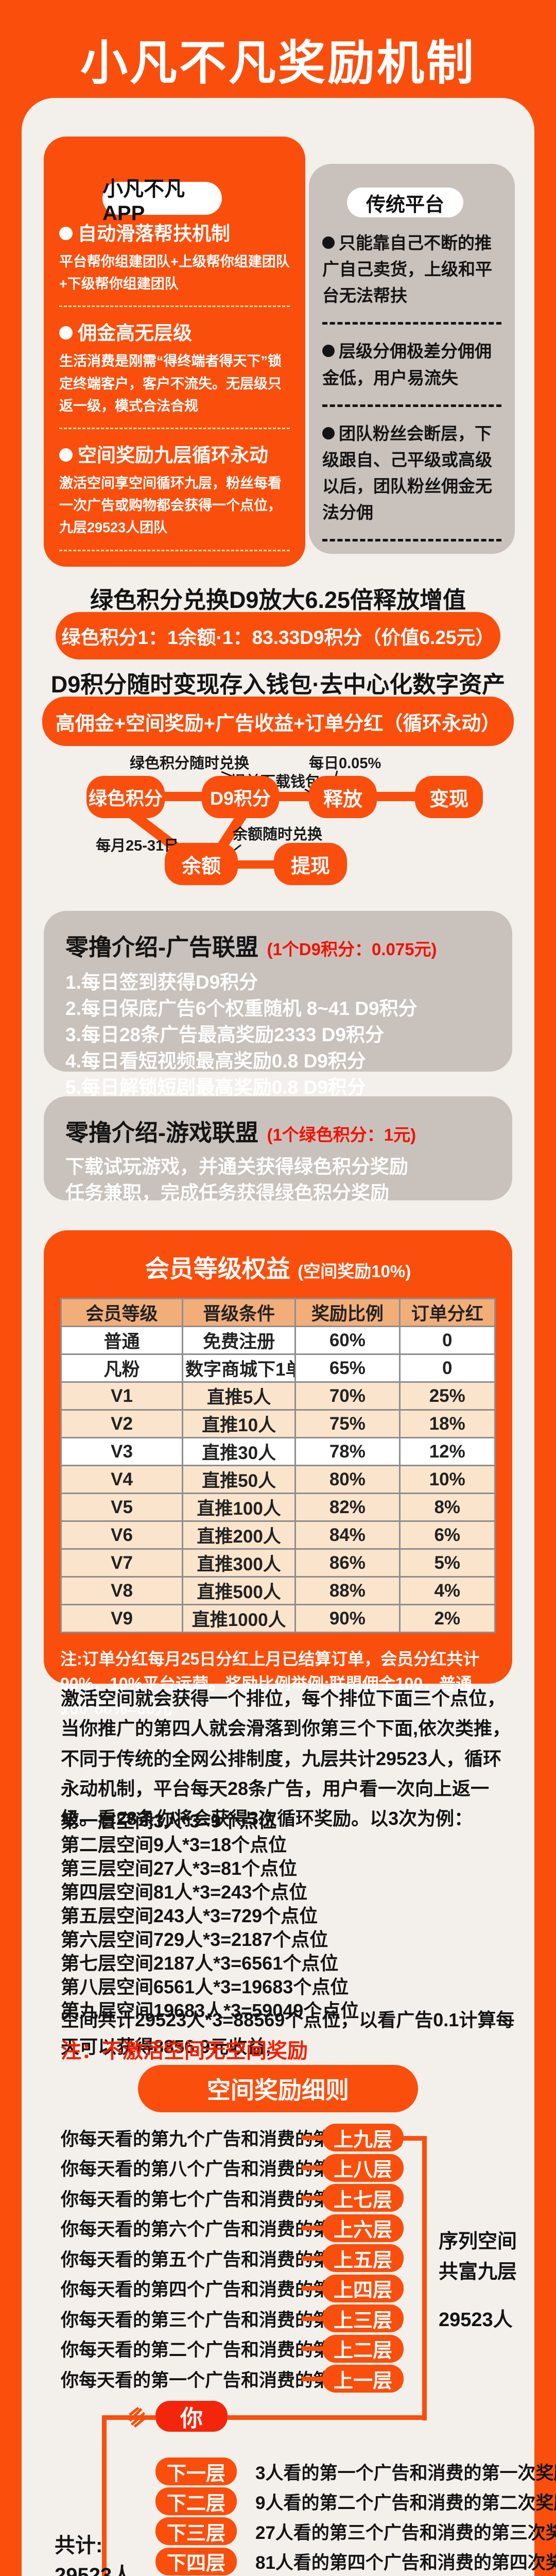 This screenshot has width=556, height=2576. What do you see at coordinates (347, 1396) in the screenshot?
I see `cell: 70%` at bounding box center [347, 1396].